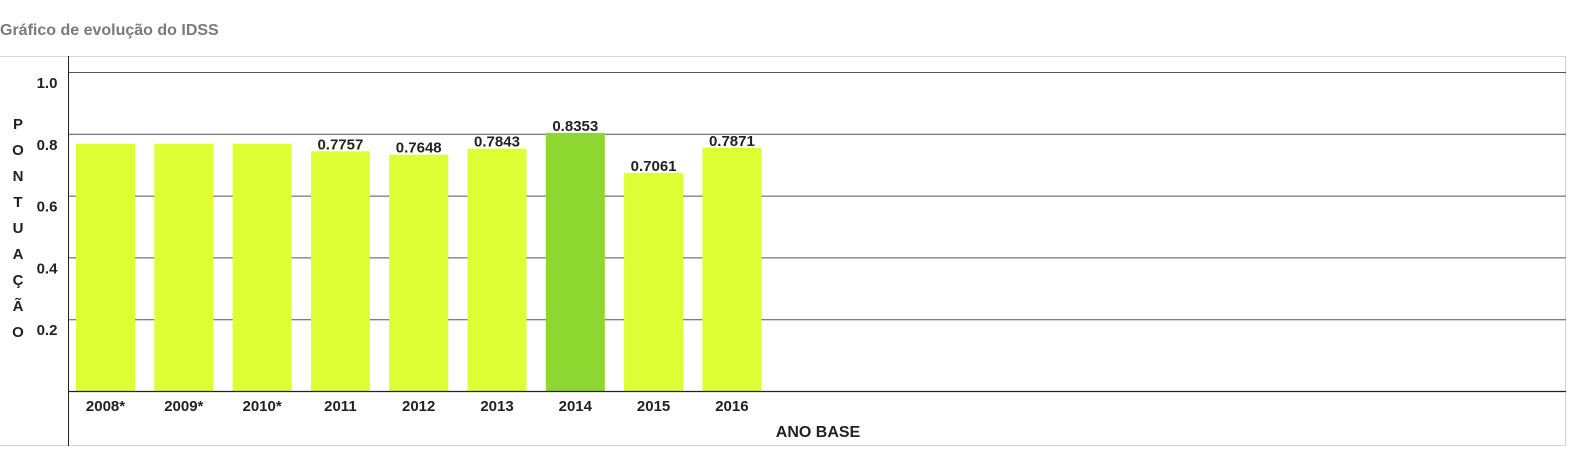 This screenshot has height=473, width=1583. Describe the element at coordinates (18, 254) in the screenshot. I see `y-axis-label-letter: A` at that location.